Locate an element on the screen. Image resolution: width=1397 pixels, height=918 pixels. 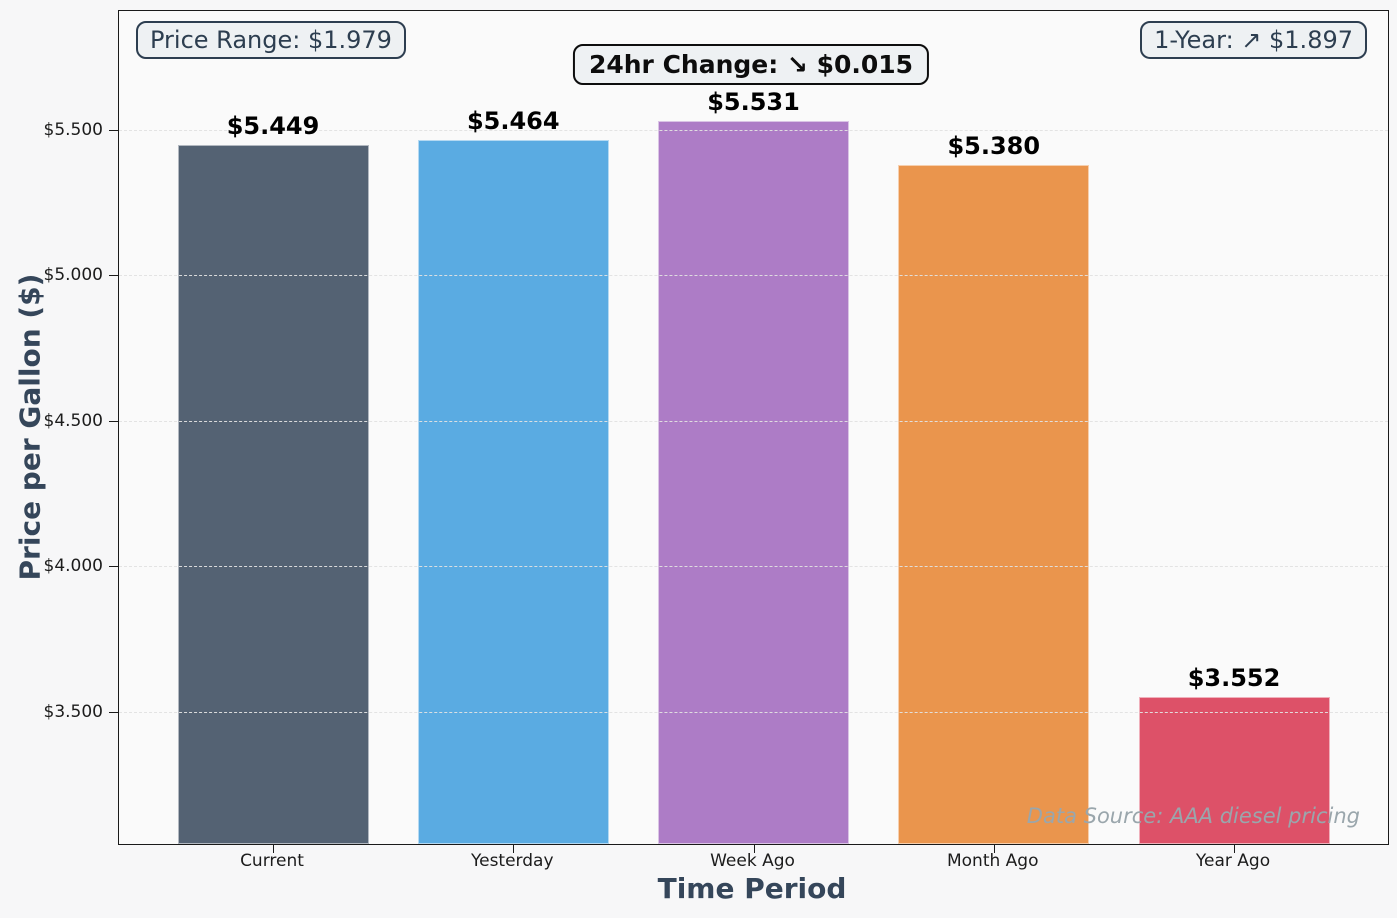
bar-value-label: $5.449 is located at coordinates (273, 125).